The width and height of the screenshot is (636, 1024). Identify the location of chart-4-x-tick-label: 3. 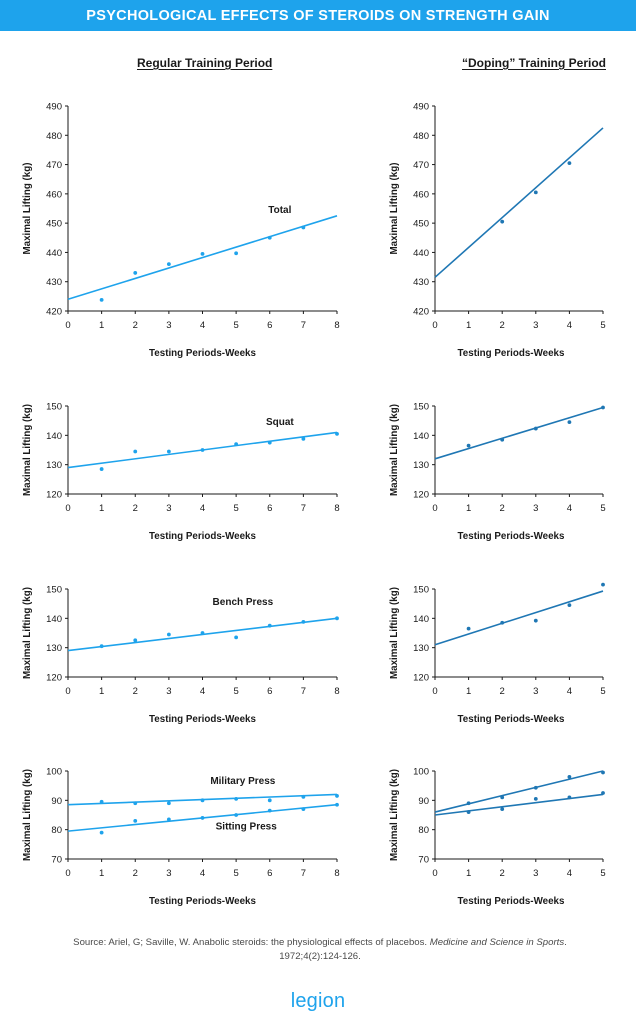
(535, 508).